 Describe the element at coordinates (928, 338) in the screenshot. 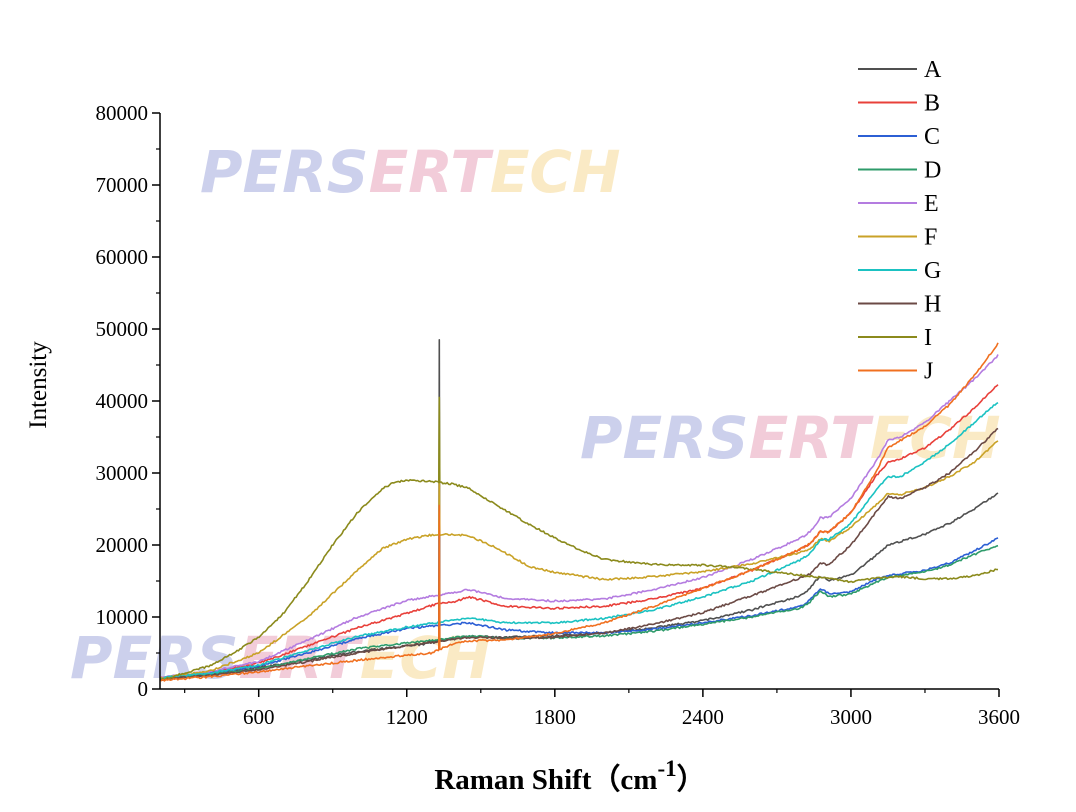

I see `legend-label-I: I` at that location.